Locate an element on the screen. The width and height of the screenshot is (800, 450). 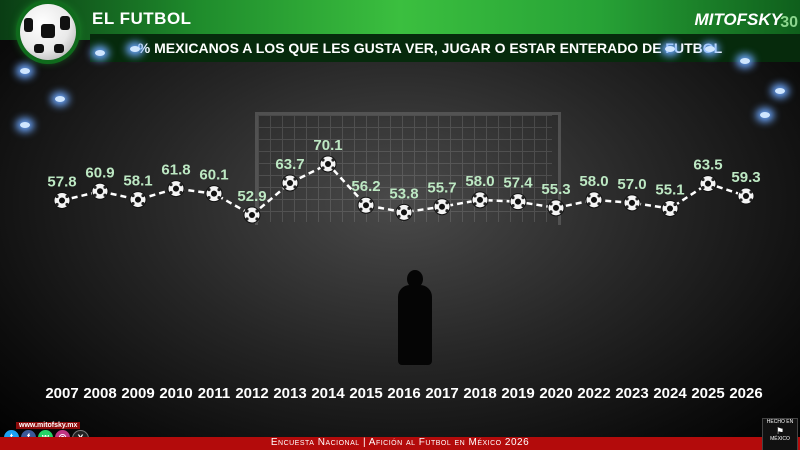
x-tick-2019: 2019 is located at coordinates (517, 393).